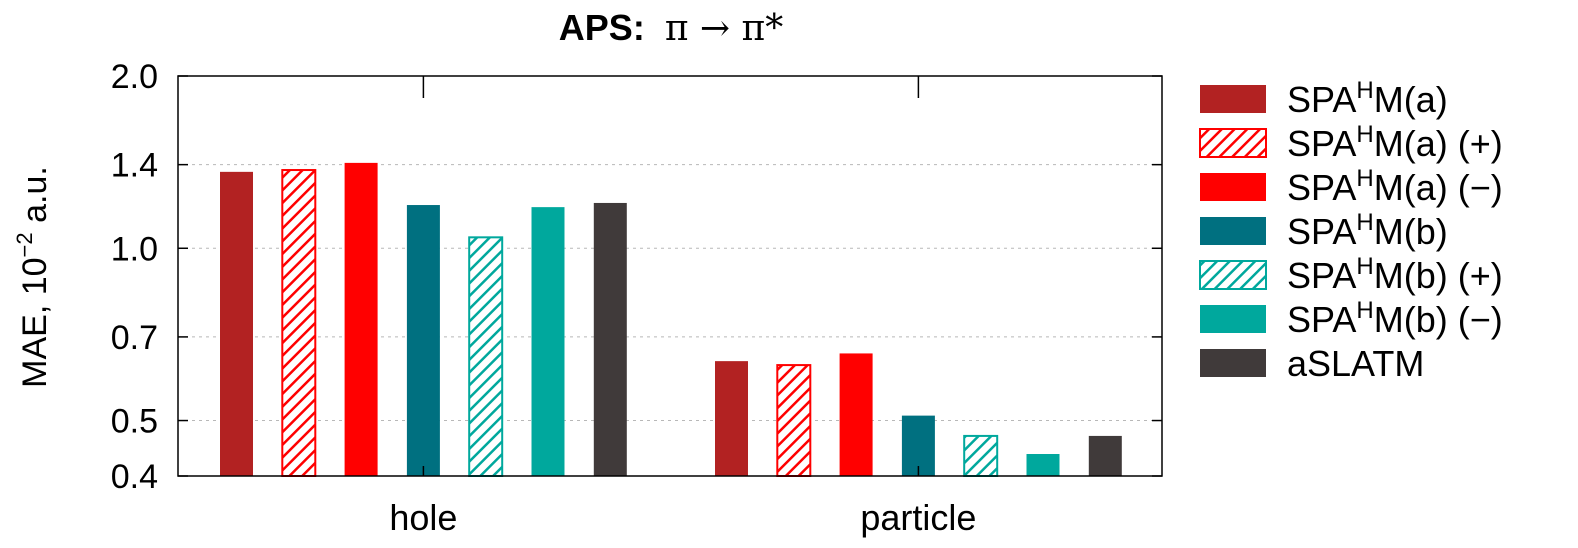 The image size is (1578, 548). Describe the element at coordinates (1355, 363) in the screenshot. I see `legend-label: aSLATM` at that location.